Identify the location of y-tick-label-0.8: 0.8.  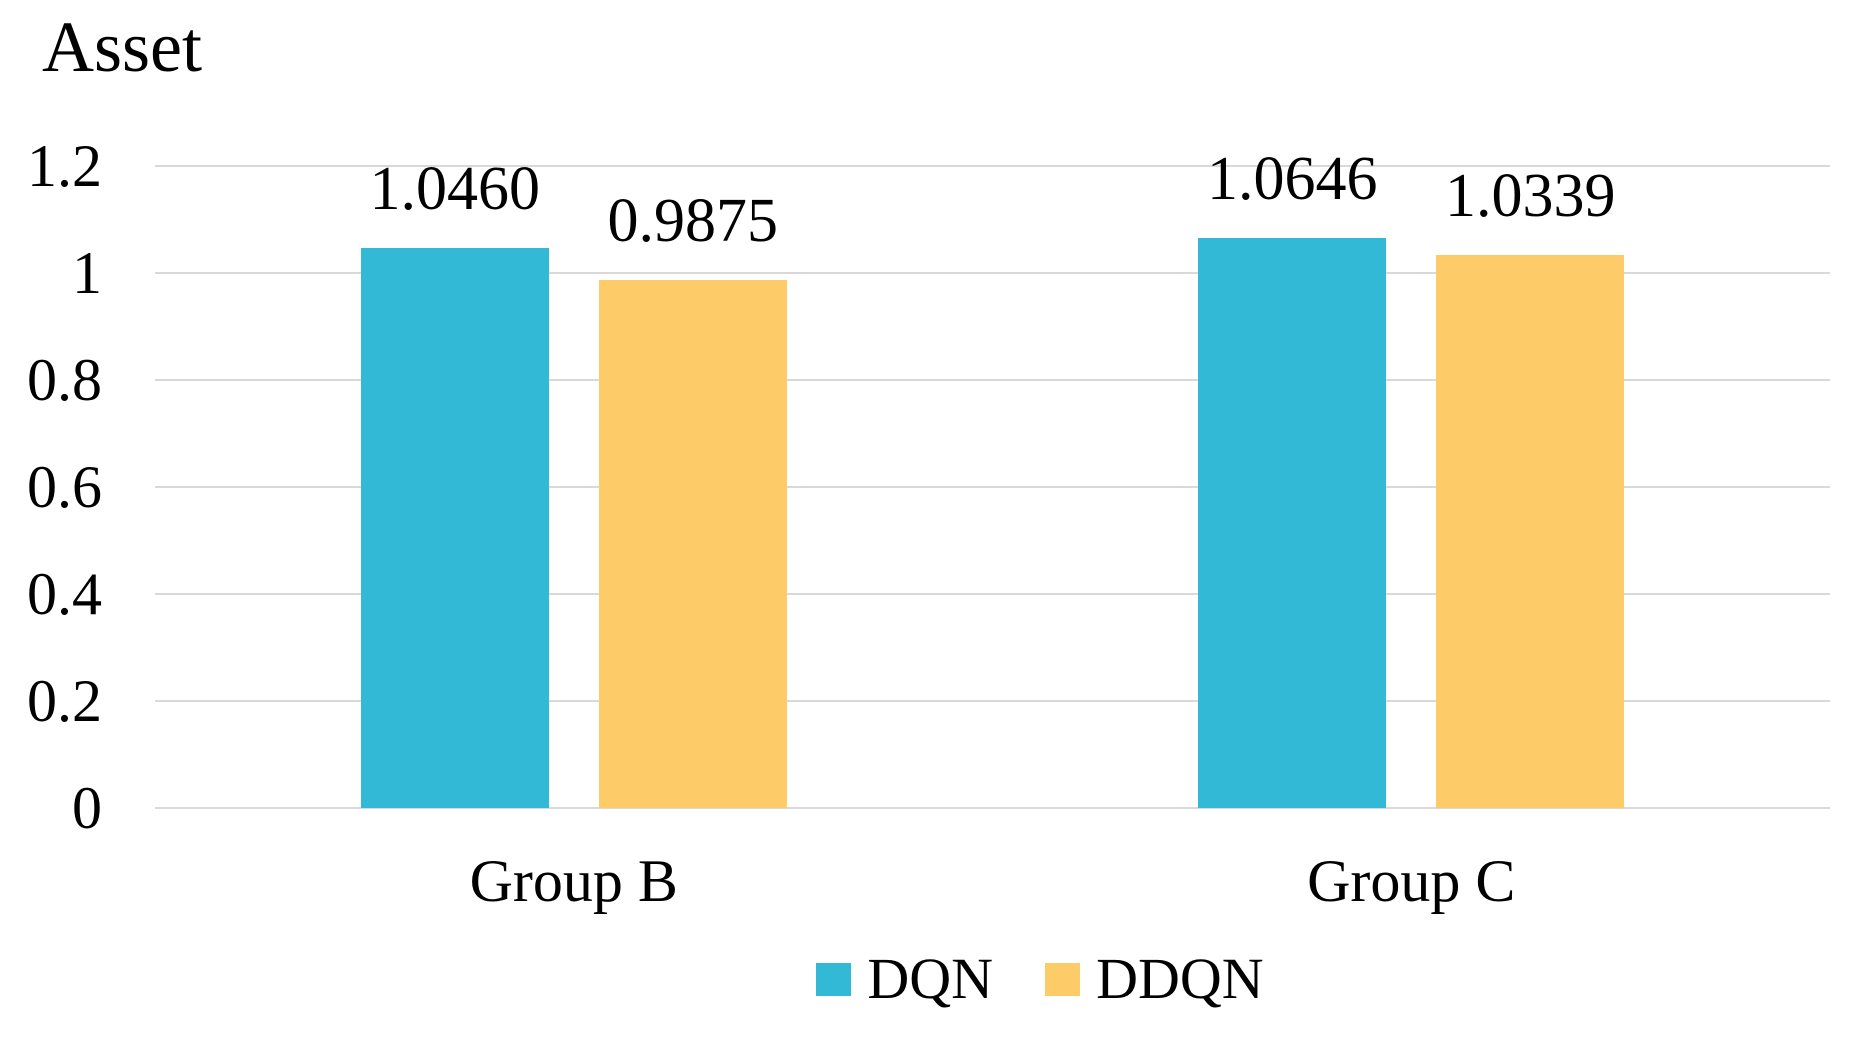
(64, 380).